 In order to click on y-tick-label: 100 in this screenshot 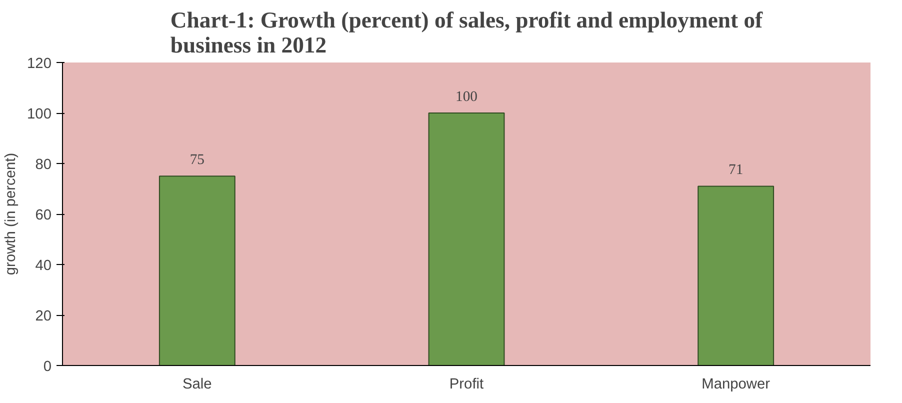, I will do `click(39, 114)`.